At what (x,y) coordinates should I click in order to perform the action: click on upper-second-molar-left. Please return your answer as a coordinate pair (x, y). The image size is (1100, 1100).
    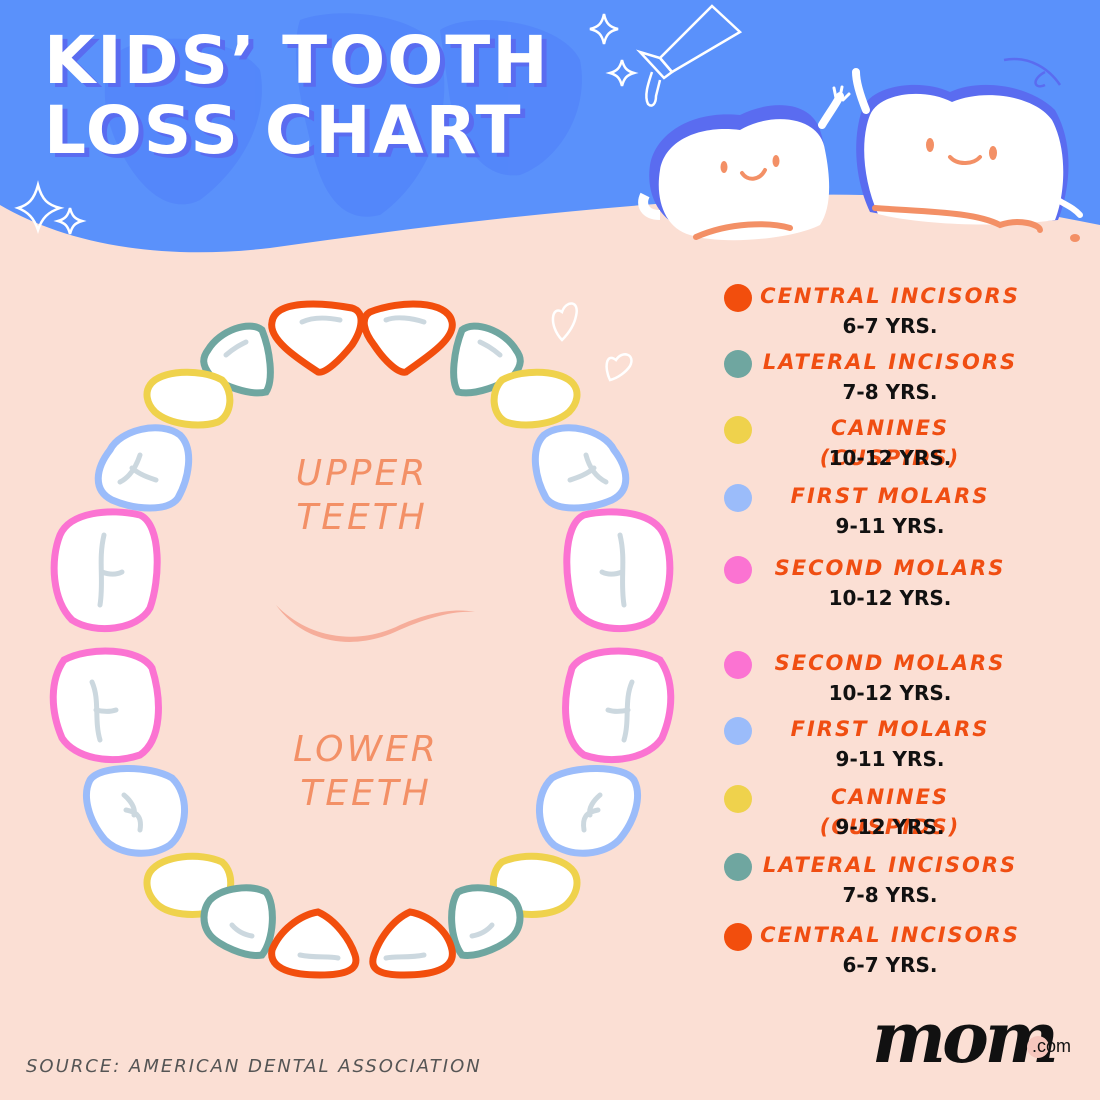
    Looking at the image, I should click on (105, 570).